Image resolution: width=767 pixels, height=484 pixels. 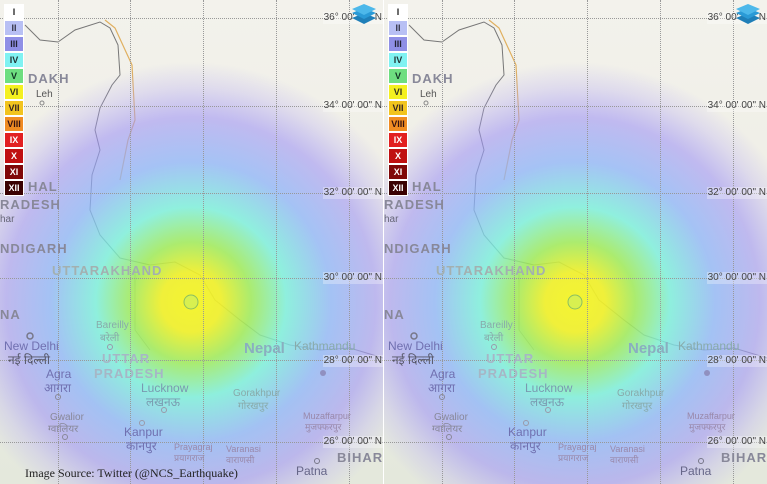 What do you see at coordinates (110, 338) in the screenshot?
I see `place-label: बरेली` at bounding box center [110, 338].